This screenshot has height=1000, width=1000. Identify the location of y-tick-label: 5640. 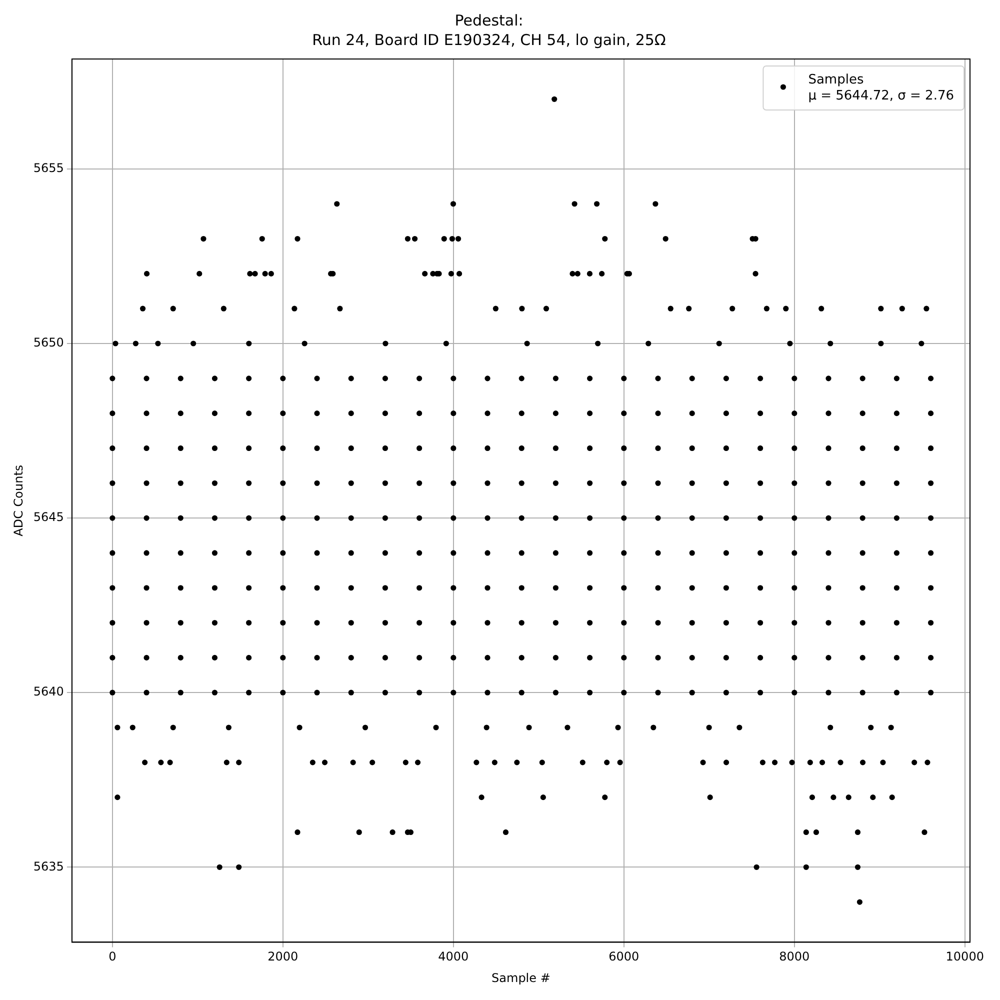
(48, 691).